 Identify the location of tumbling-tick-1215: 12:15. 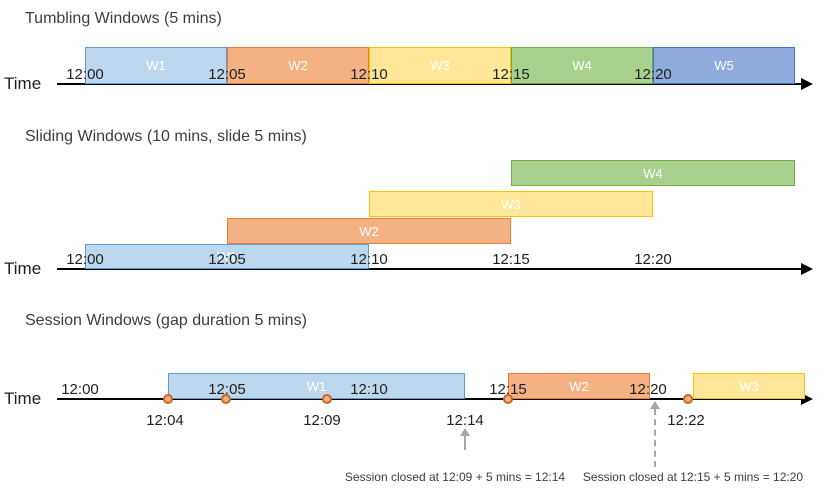
(511, 74).